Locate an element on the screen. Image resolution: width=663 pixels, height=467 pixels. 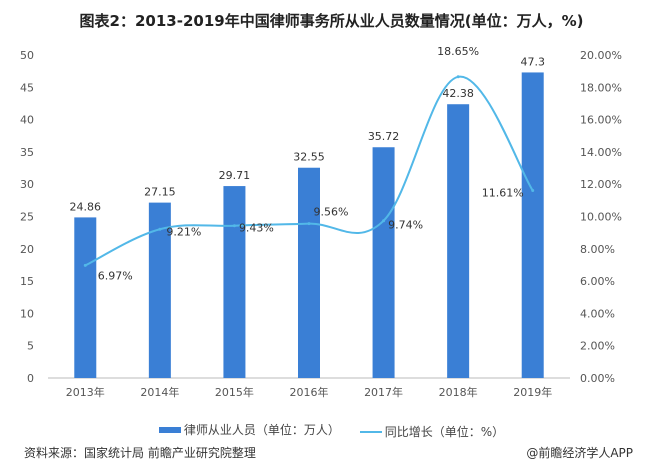
legend-label-line: 同比增长（单位：%） is located at coordinates (444, 432).